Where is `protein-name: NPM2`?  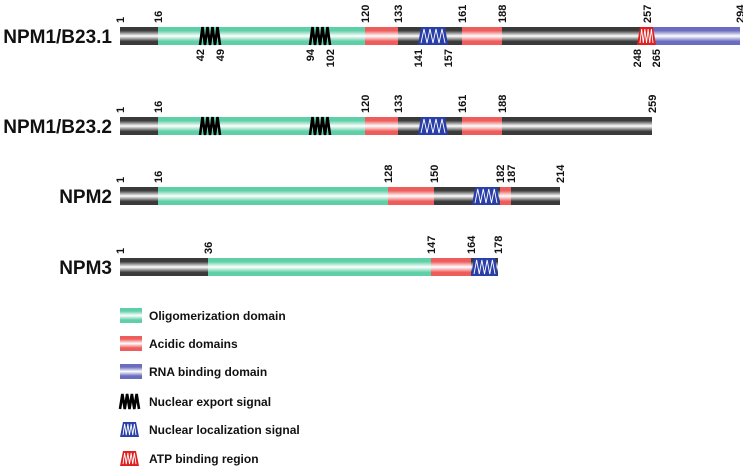
protein-name: NPM2 is located at coordinates (85, 197).